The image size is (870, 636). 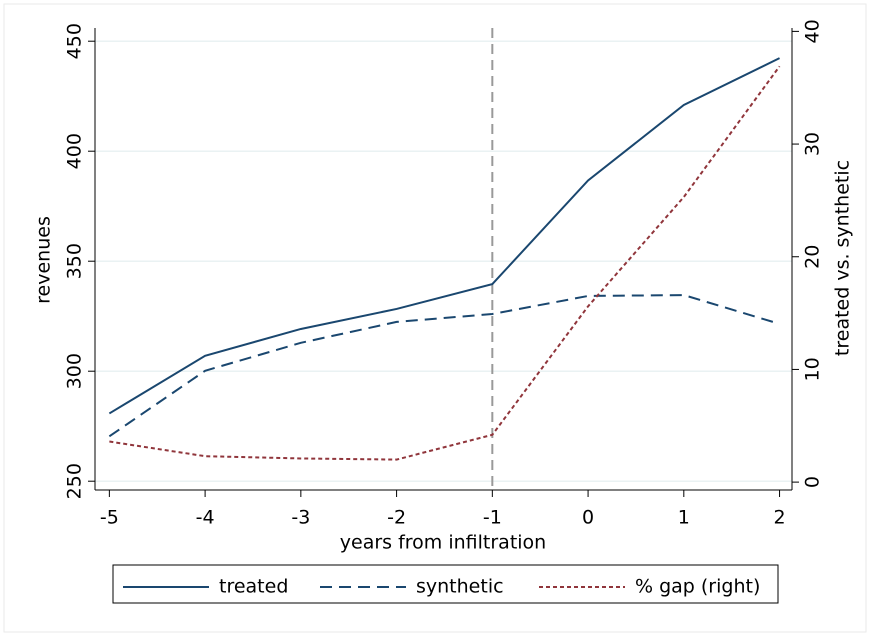 What do you see at coordinates (253, 587) in the screenshot?
I see `legend-label: treated` at bounding box center [253, 587].